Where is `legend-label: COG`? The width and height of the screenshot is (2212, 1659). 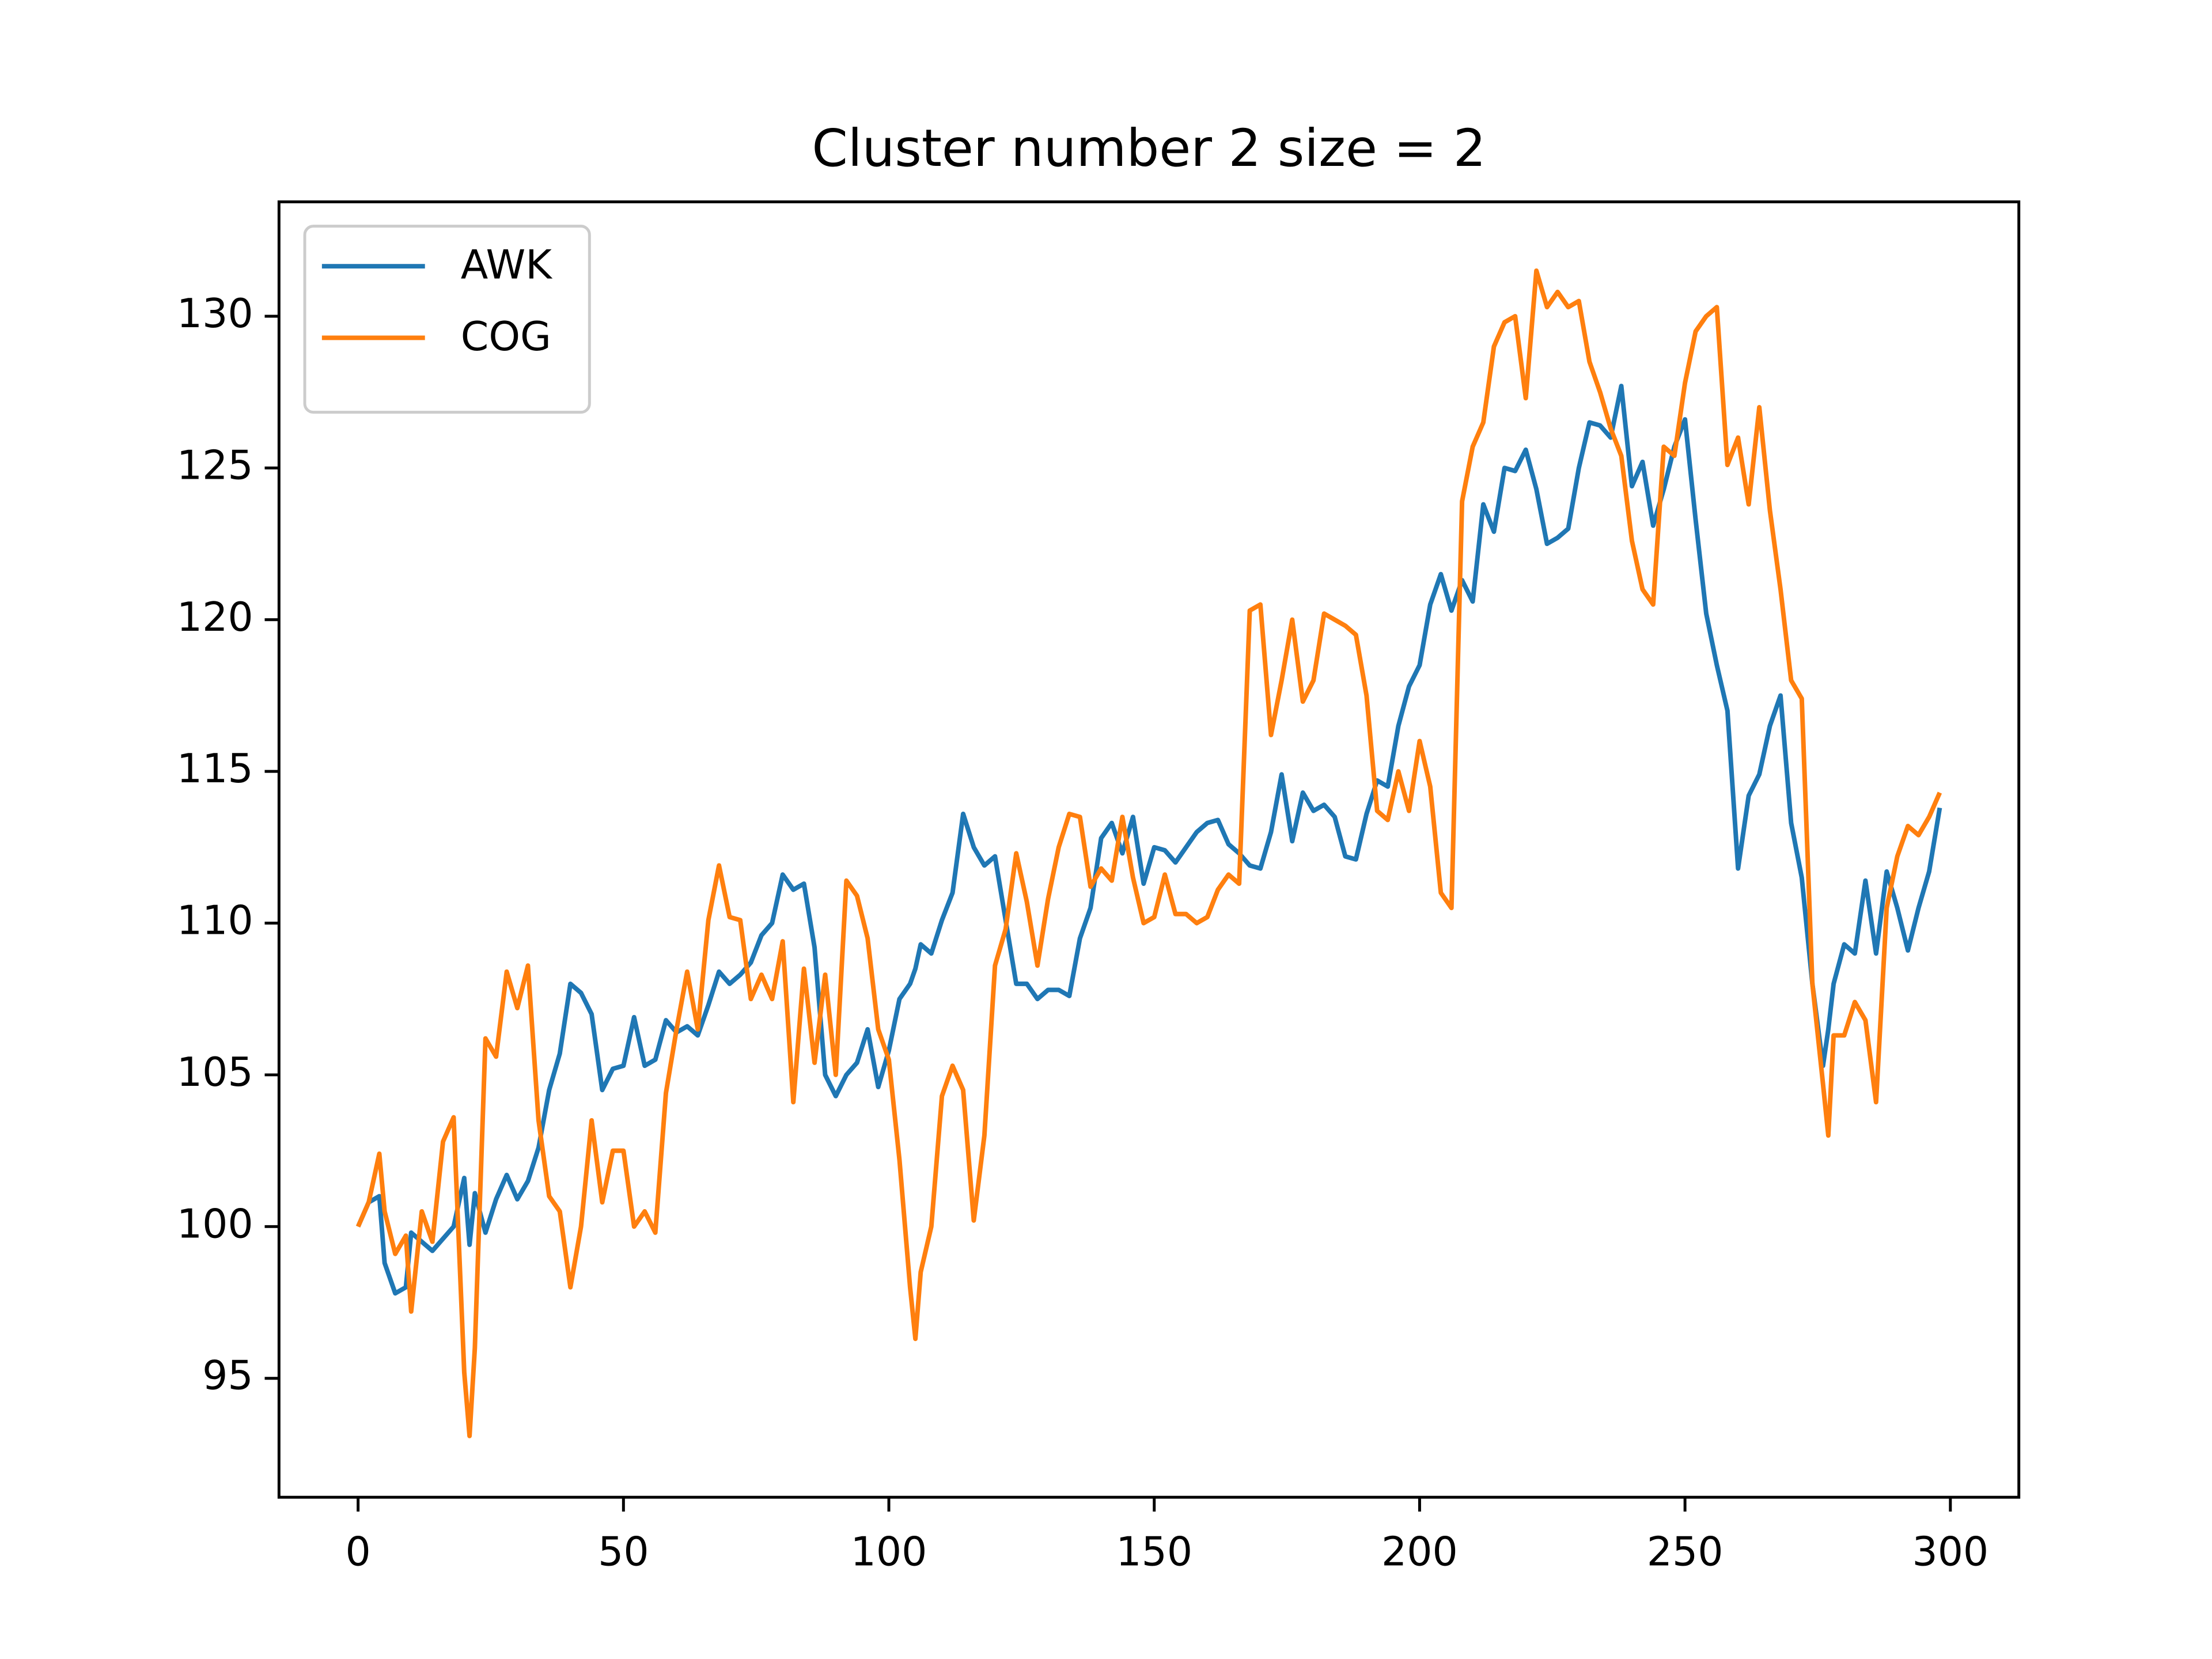 legend-label: COG is located at coordinates (506, 336).